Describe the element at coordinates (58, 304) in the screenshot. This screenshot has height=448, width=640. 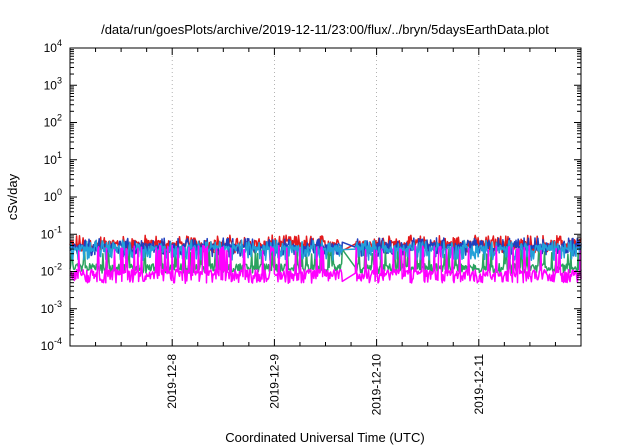
I see `y-tick-exponent: -3` at that location.